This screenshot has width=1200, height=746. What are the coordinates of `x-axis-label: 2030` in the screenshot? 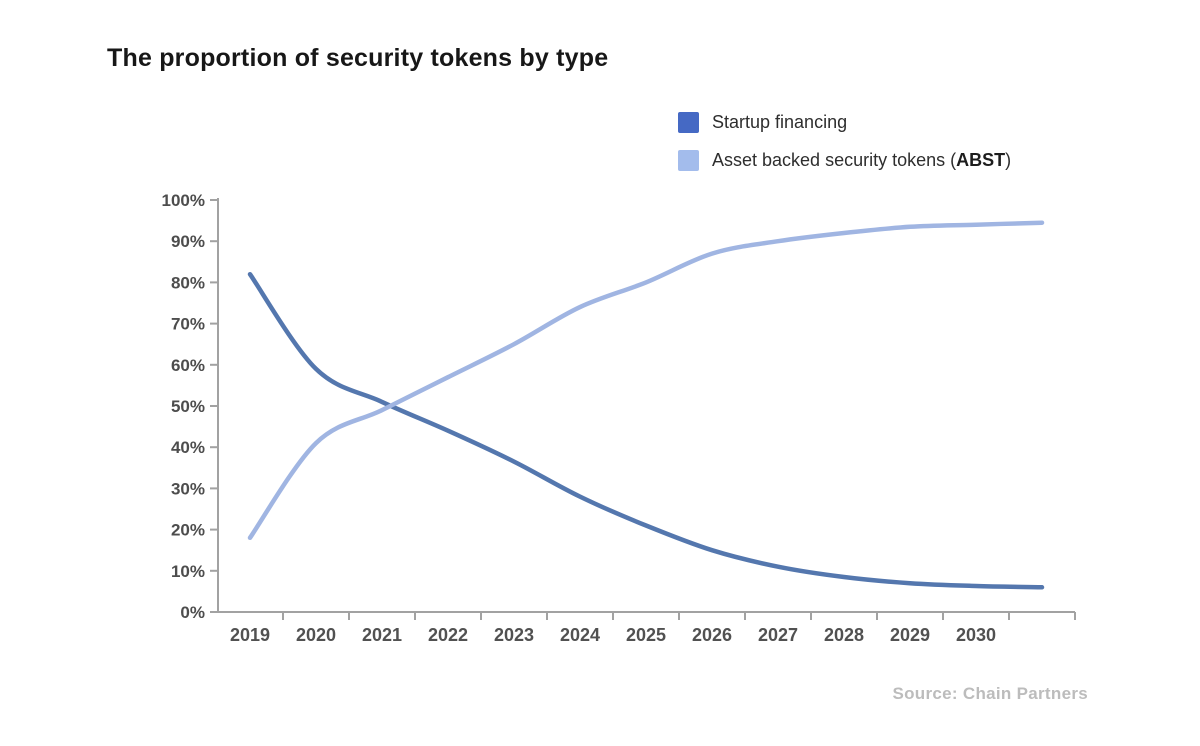 It's located at (976, 635).